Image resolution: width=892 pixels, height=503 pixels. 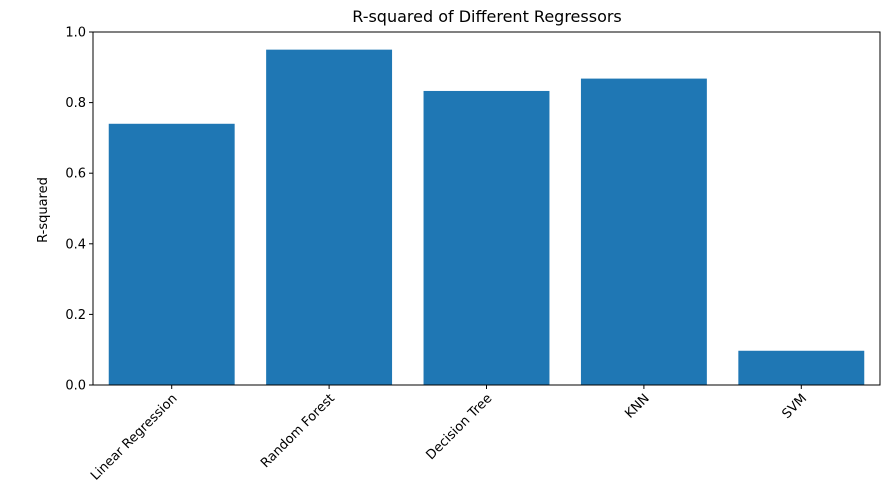 I want to click on chart-title: R-squared of Different Regressors, so click(x=487, y=16).